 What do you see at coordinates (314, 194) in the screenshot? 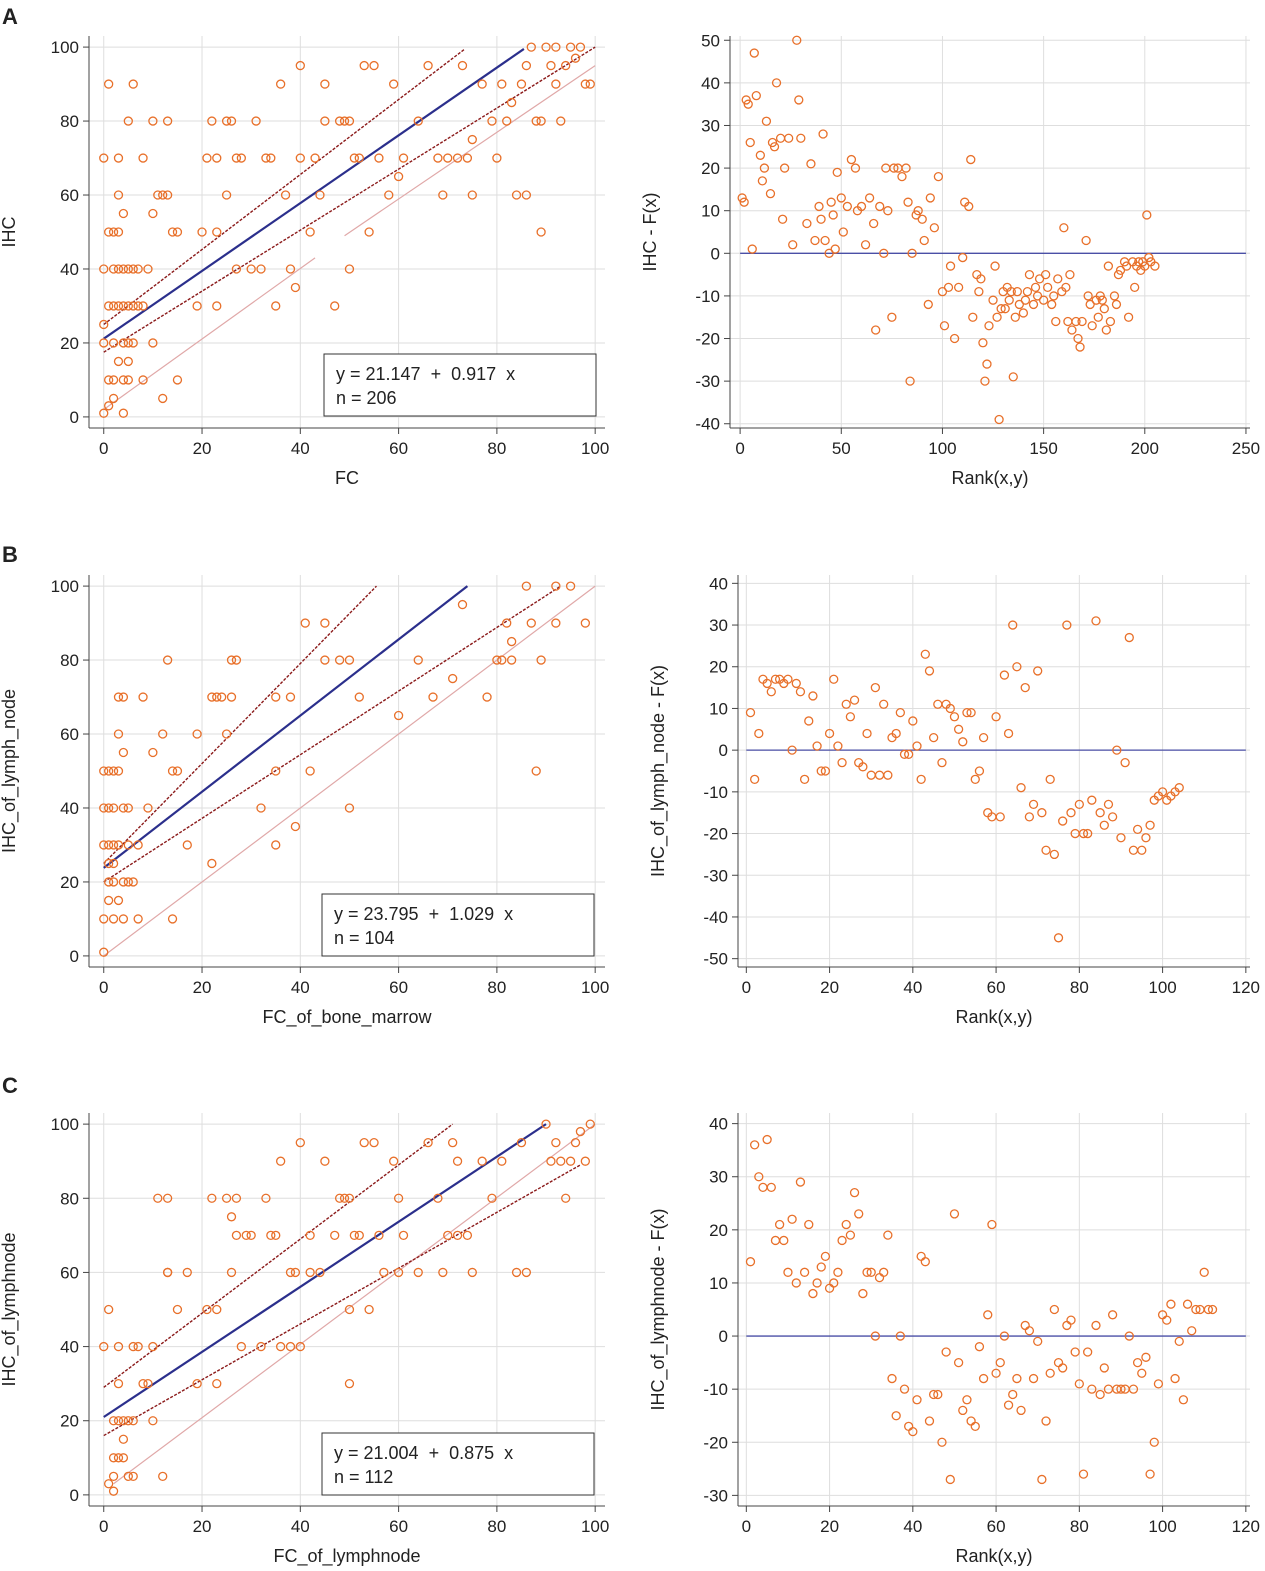
I see `regression-line` at bounding box center [314, 194].